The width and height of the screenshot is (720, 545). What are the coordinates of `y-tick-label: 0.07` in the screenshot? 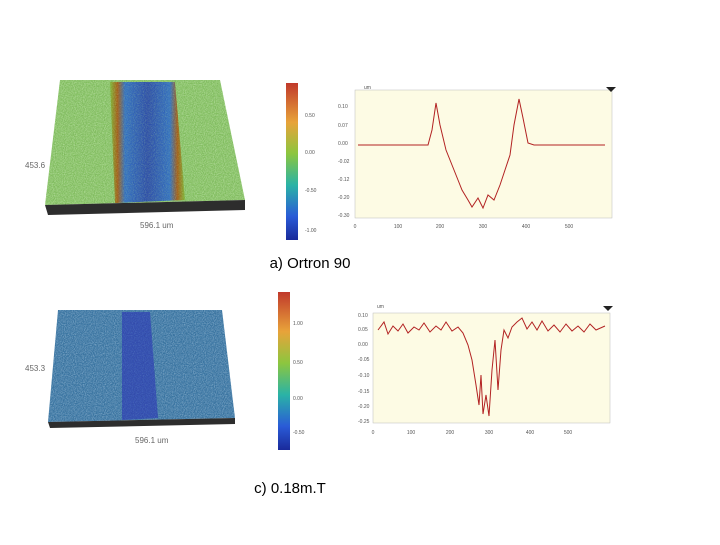 It's located at (343, 126).